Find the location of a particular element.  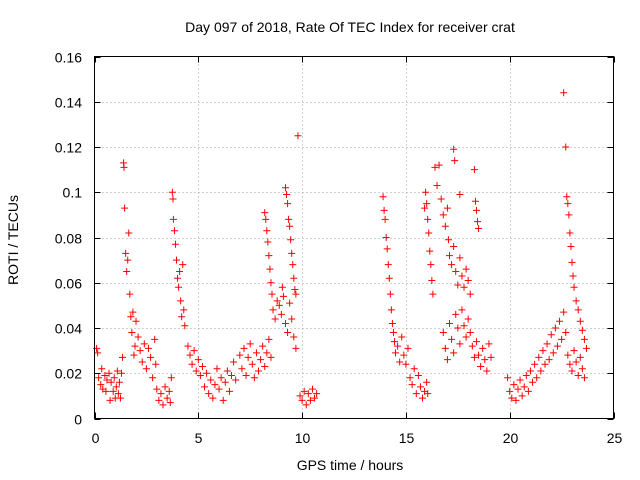

y-tick-label: 0.14 is located at coordinates (68, 103).